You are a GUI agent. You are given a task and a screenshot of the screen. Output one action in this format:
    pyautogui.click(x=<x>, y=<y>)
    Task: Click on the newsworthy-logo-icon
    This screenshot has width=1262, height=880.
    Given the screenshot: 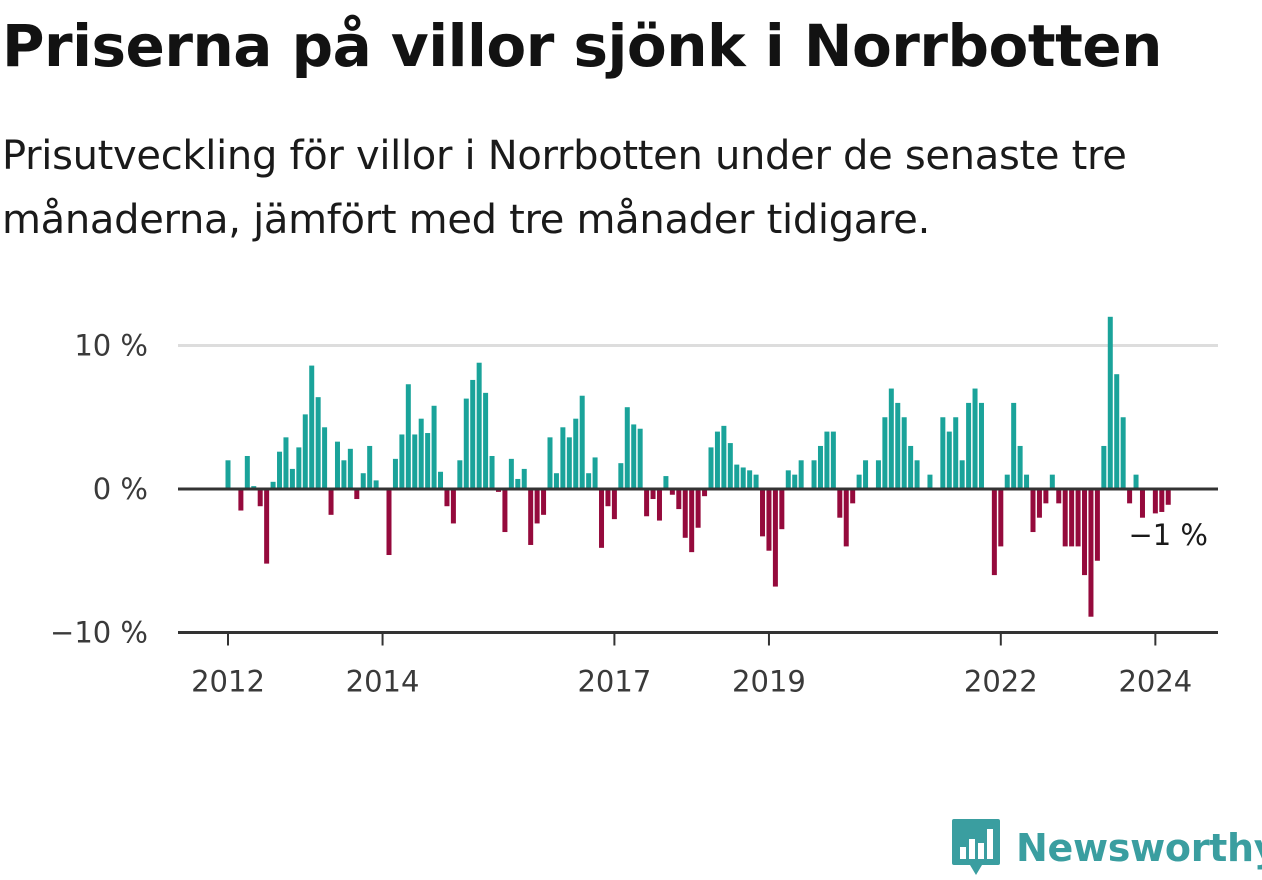 What is the action you would take?
    pyautogui.click(x=976, y=847)
    